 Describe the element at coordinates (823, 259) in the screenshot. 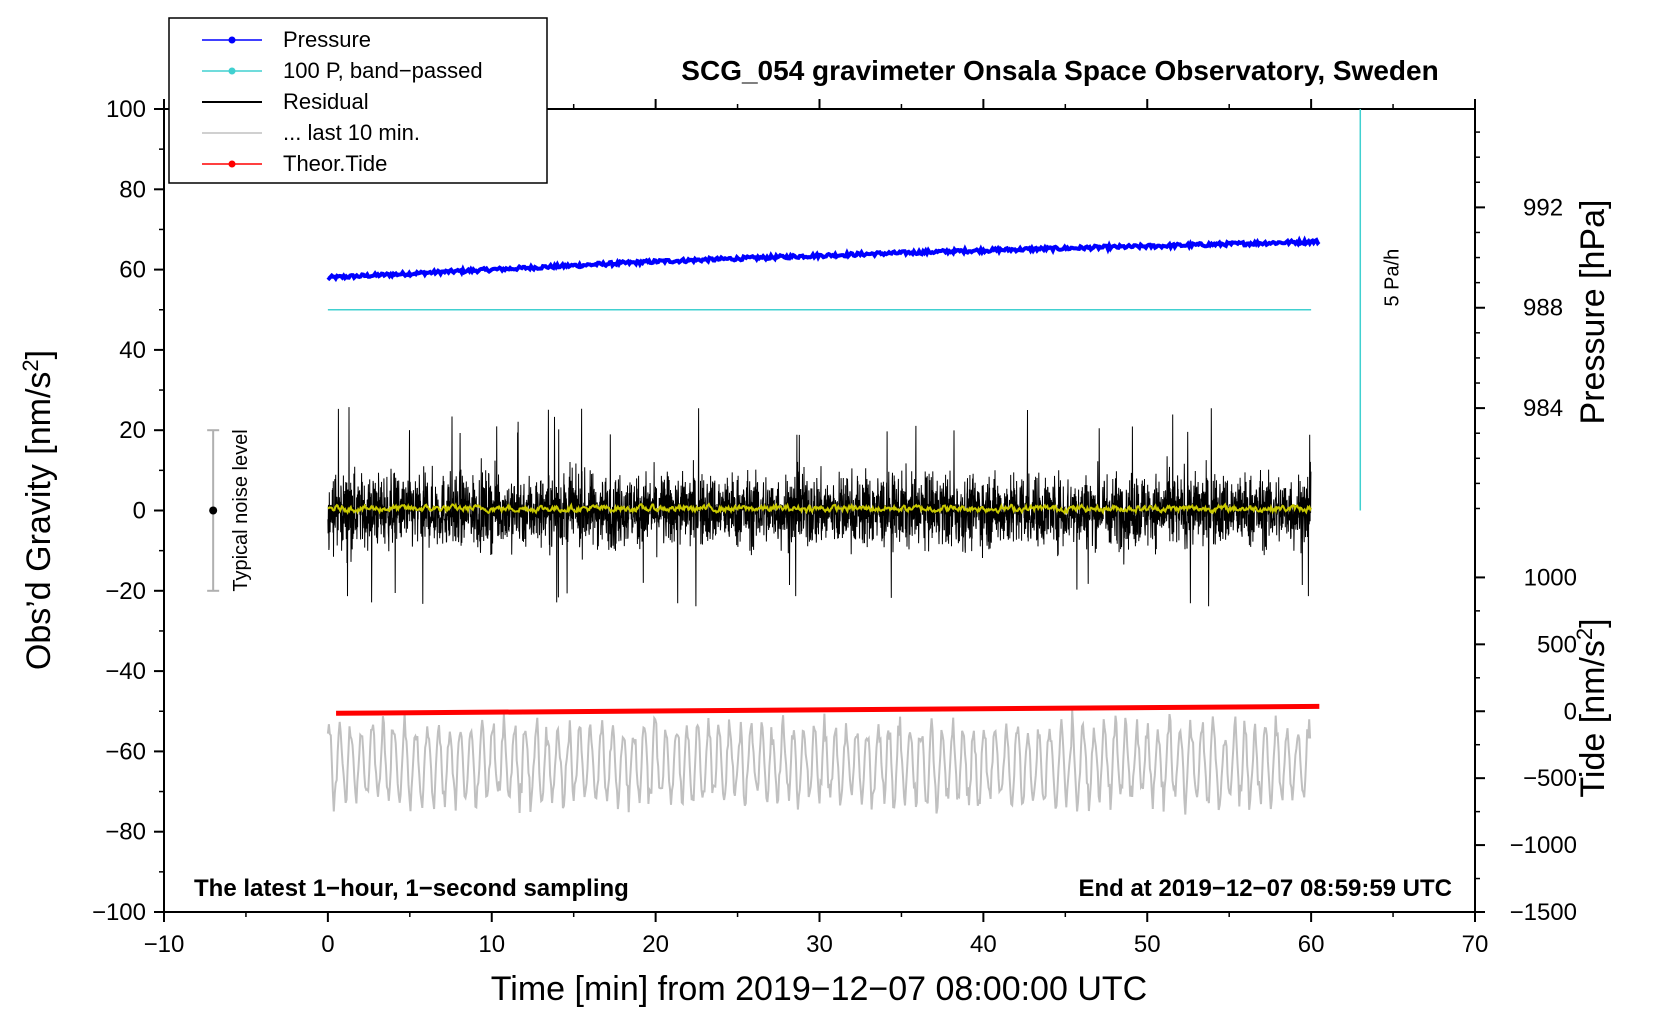

I see `series-pressure` at that location.